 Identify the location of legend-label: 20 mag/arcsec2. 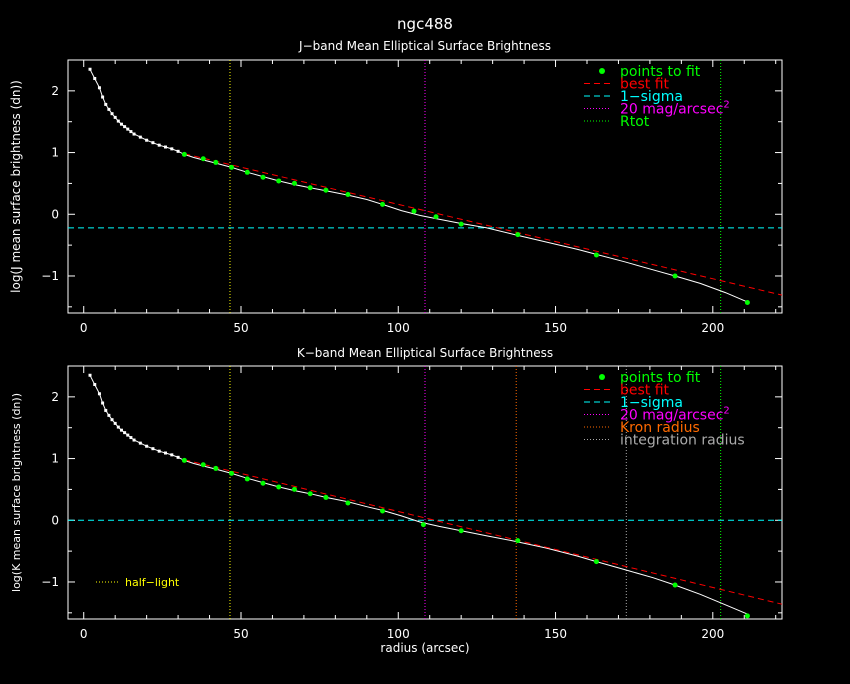
(675, 415).